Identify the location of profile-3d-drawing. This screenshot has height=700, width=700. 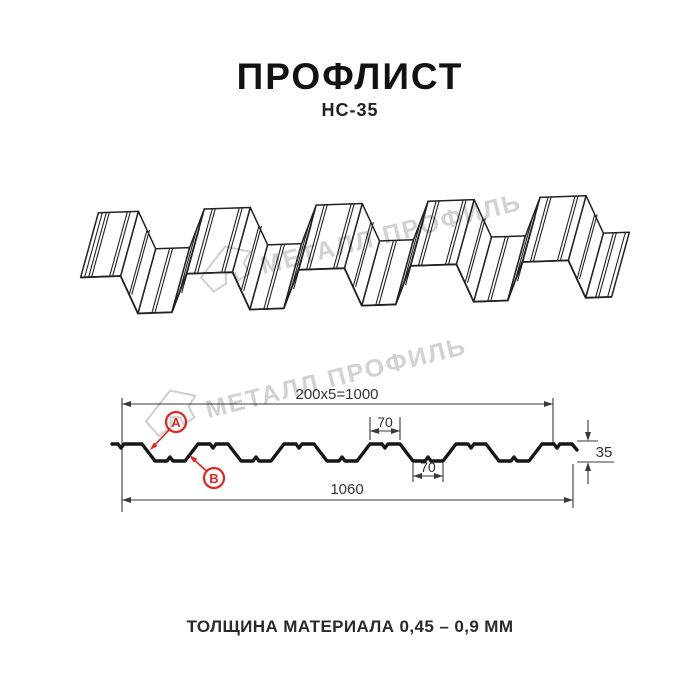
(355, 254).